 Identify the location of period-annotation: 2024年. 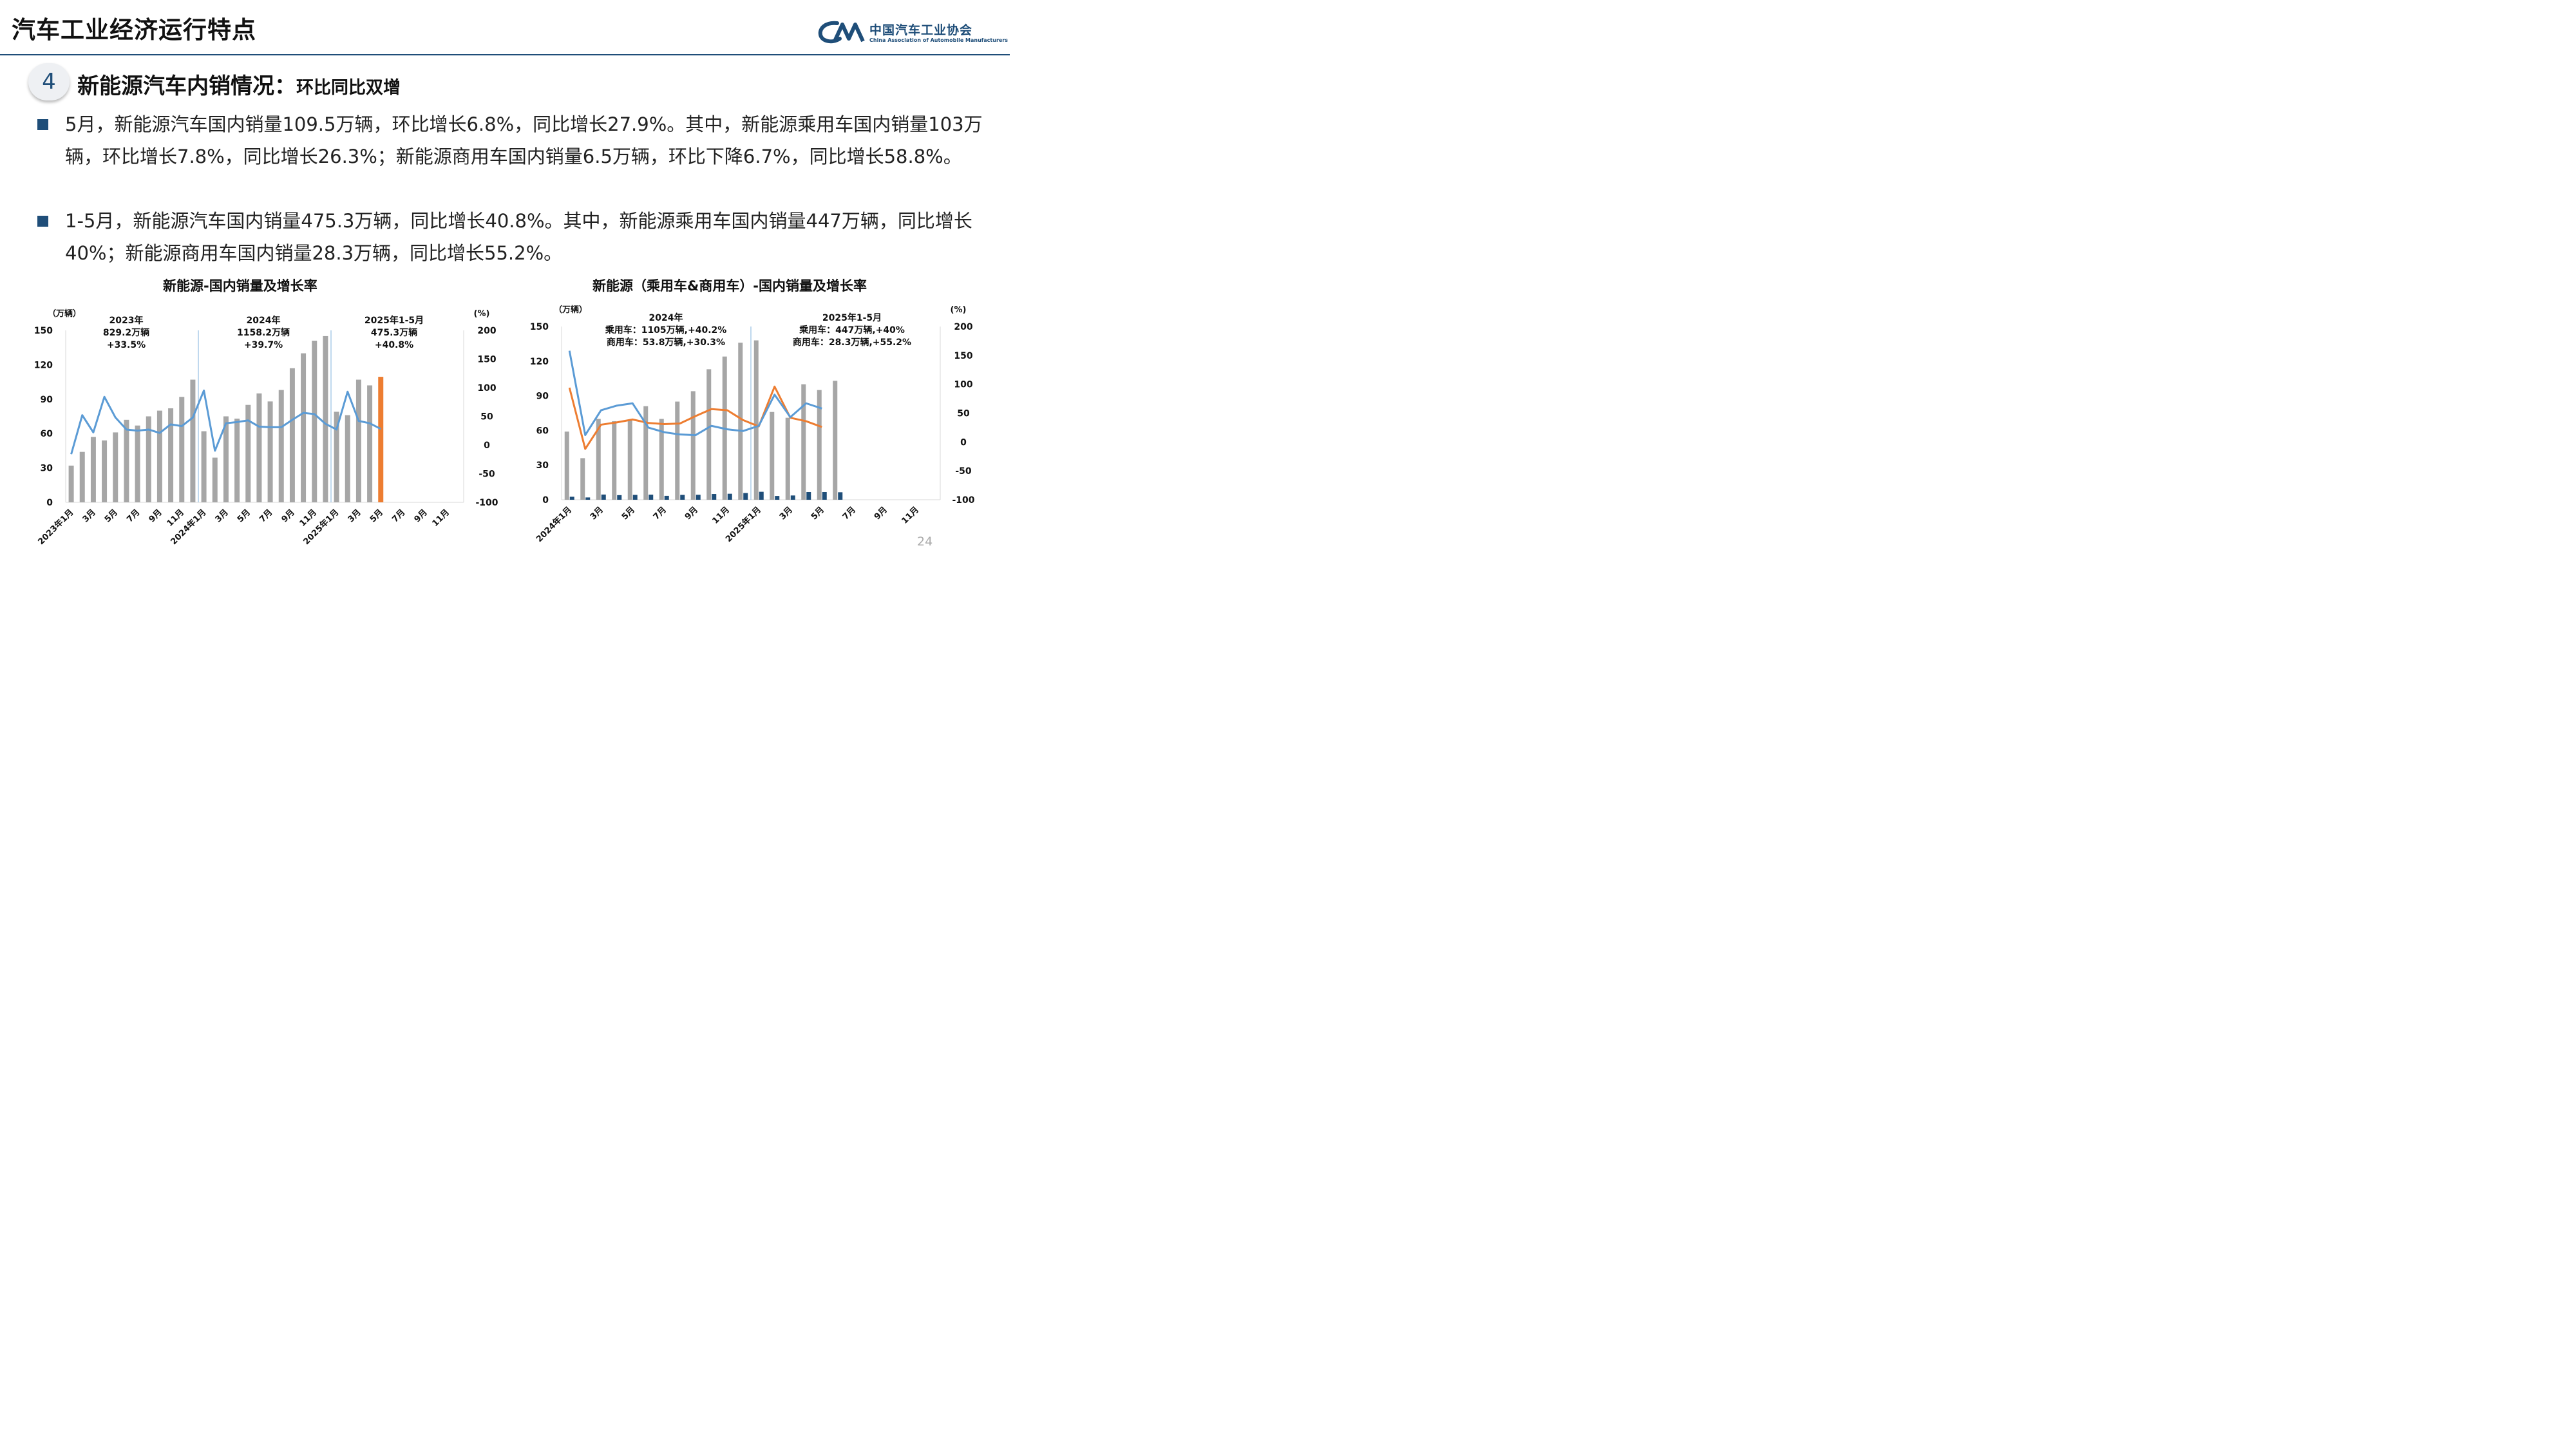
(666, 318).